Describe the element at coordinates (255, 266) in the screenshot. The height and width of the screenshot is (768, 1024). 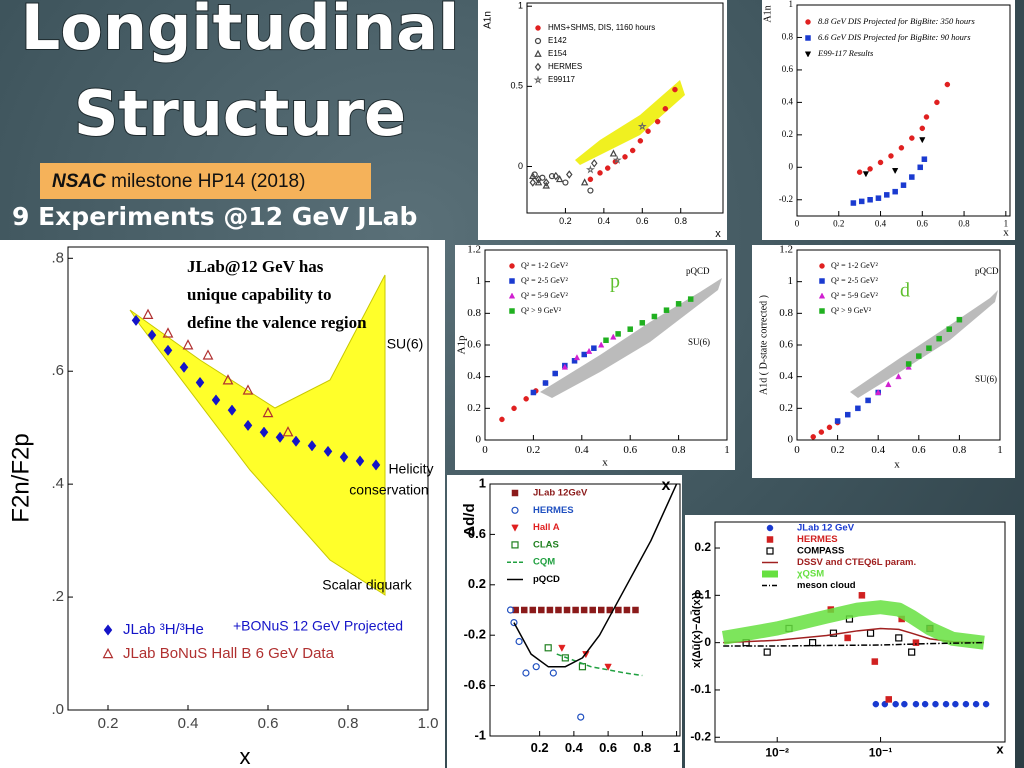
I see `annotation: JLab@12 GeV has` at that location.